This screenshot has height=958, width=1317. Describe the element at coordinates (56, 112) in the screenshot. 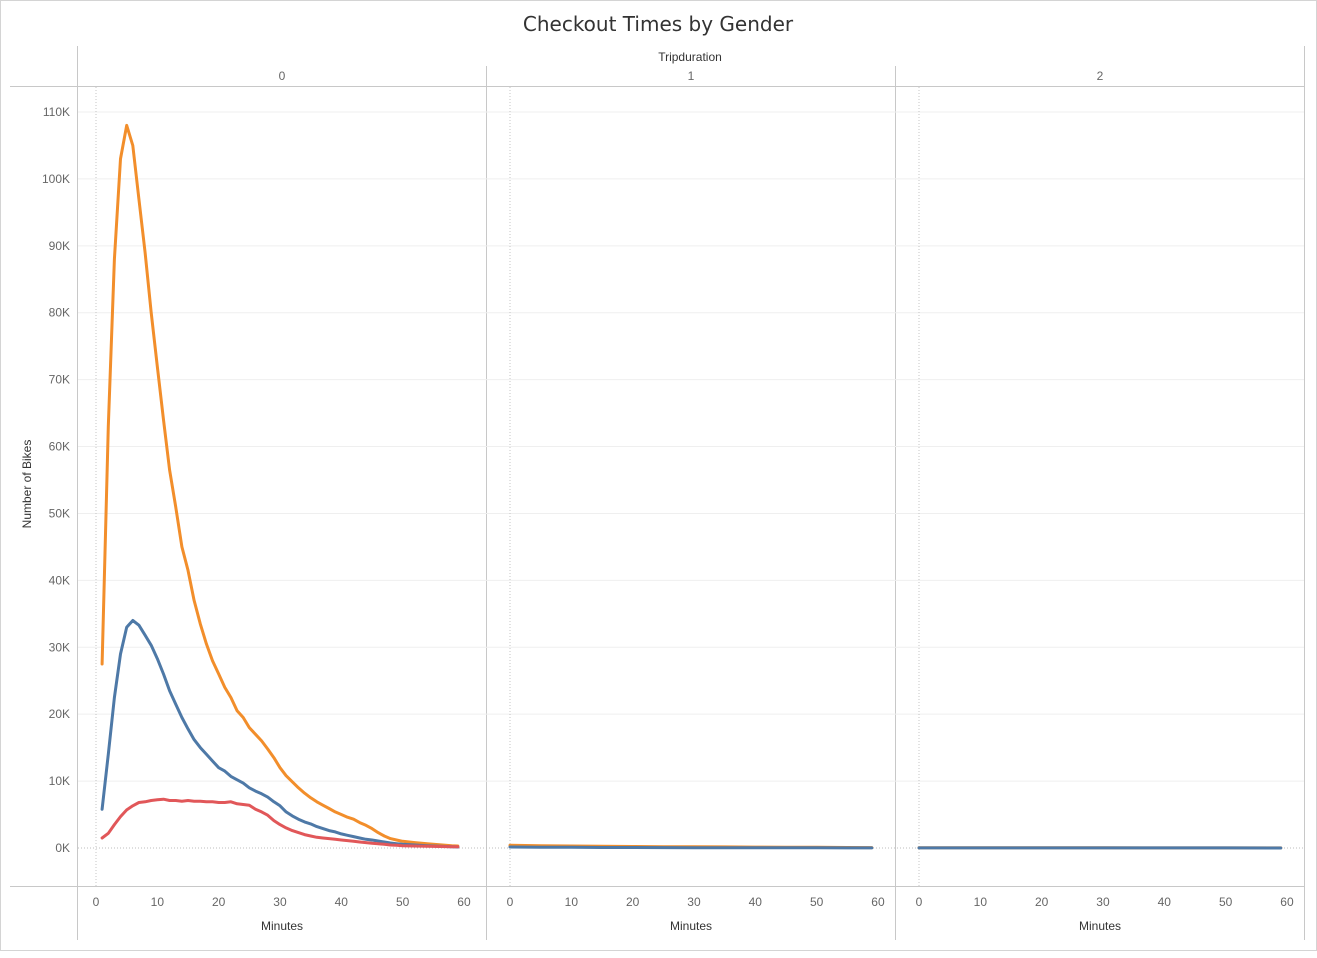

I see `y-tick-label: 110K` at that location.